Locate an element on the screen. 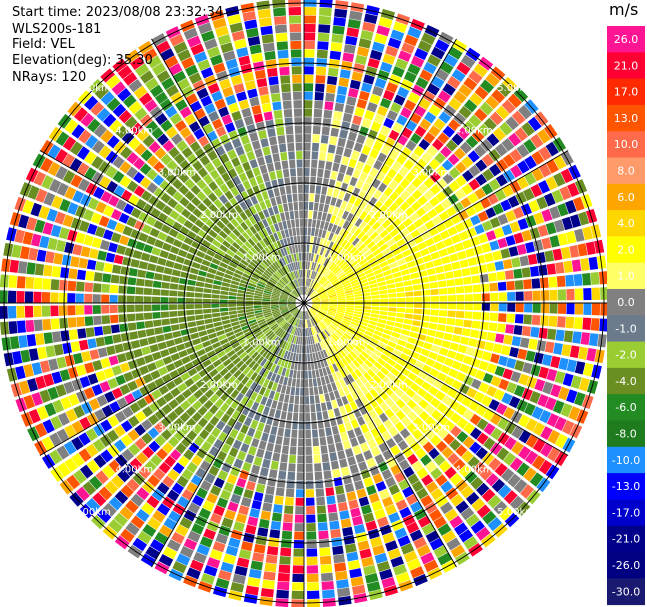 This screenshot has width=647, height=607. colorbar-tick-label: -4.0 is located at coordinates (625, 381).